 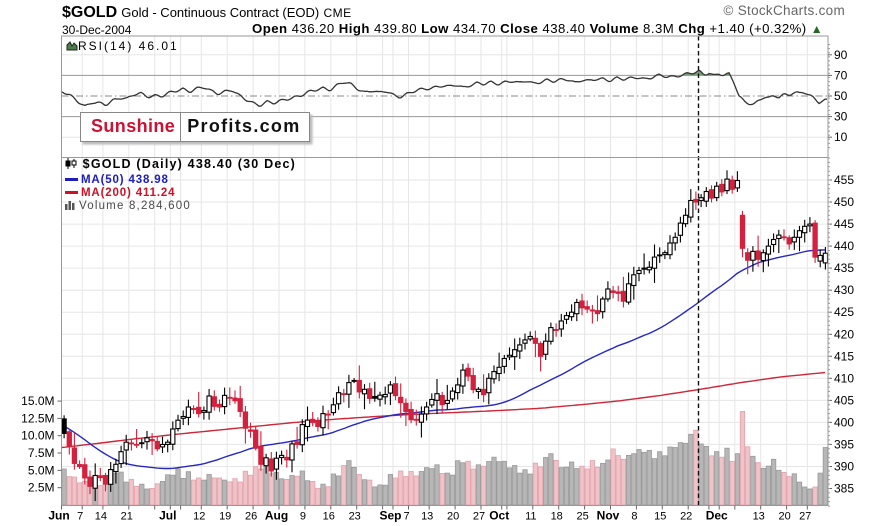 What do you see at coordinates (844, 422) in the screenshot?
I see `svg-text: 400` at bounding box center [844, 422].